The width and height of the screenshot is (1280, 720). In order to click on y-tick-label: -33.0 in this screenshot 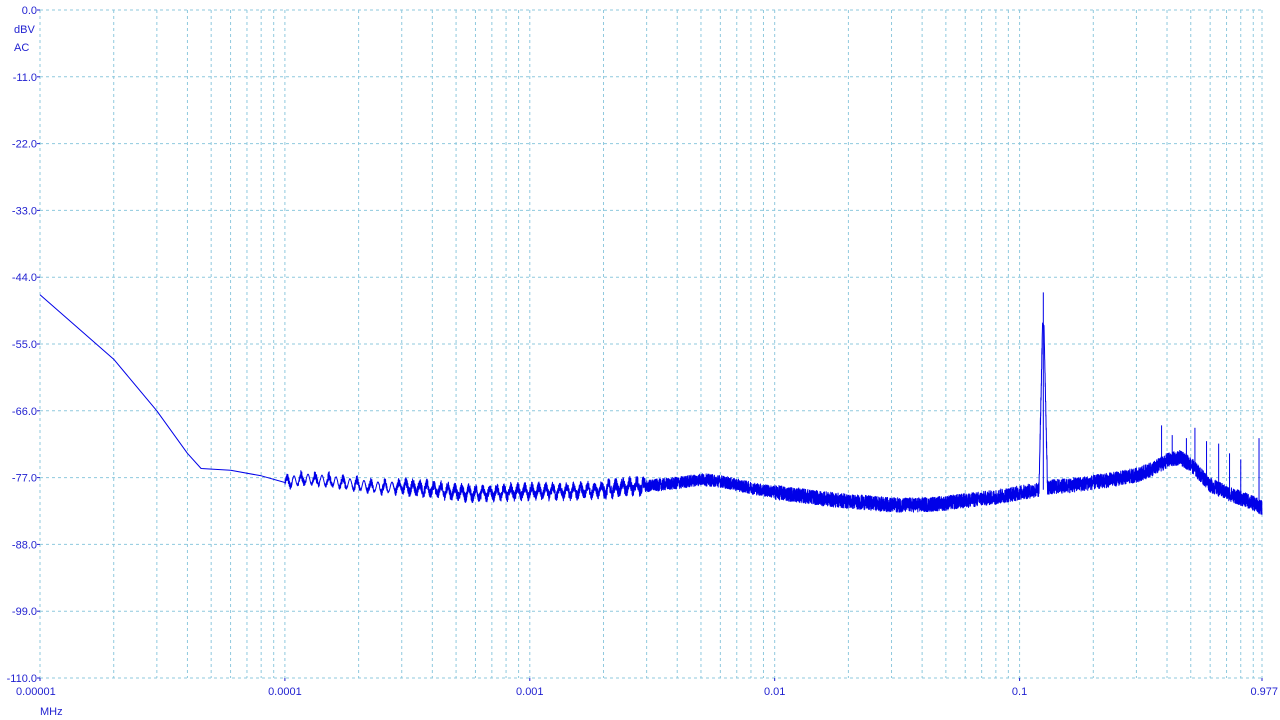, I will do `click(24, 211)`.